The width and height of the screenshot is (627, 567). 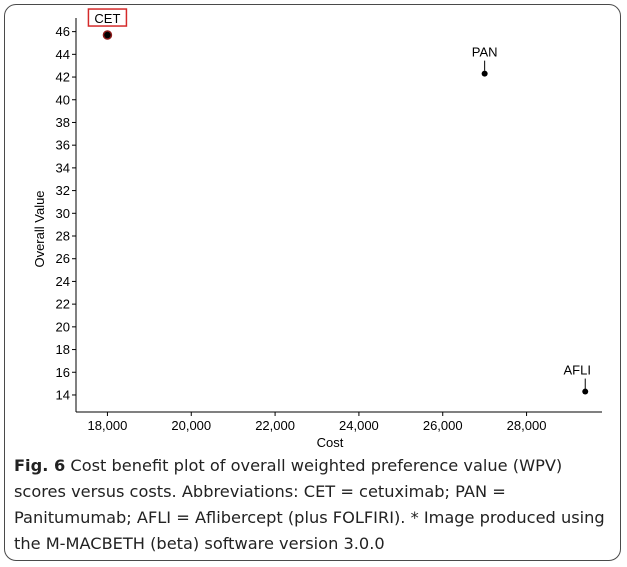 What do you see at coordinates (40, 465) in the screenshot?
I see `figure-caption-label: Fig. 6` at bounding box center [40, 465].